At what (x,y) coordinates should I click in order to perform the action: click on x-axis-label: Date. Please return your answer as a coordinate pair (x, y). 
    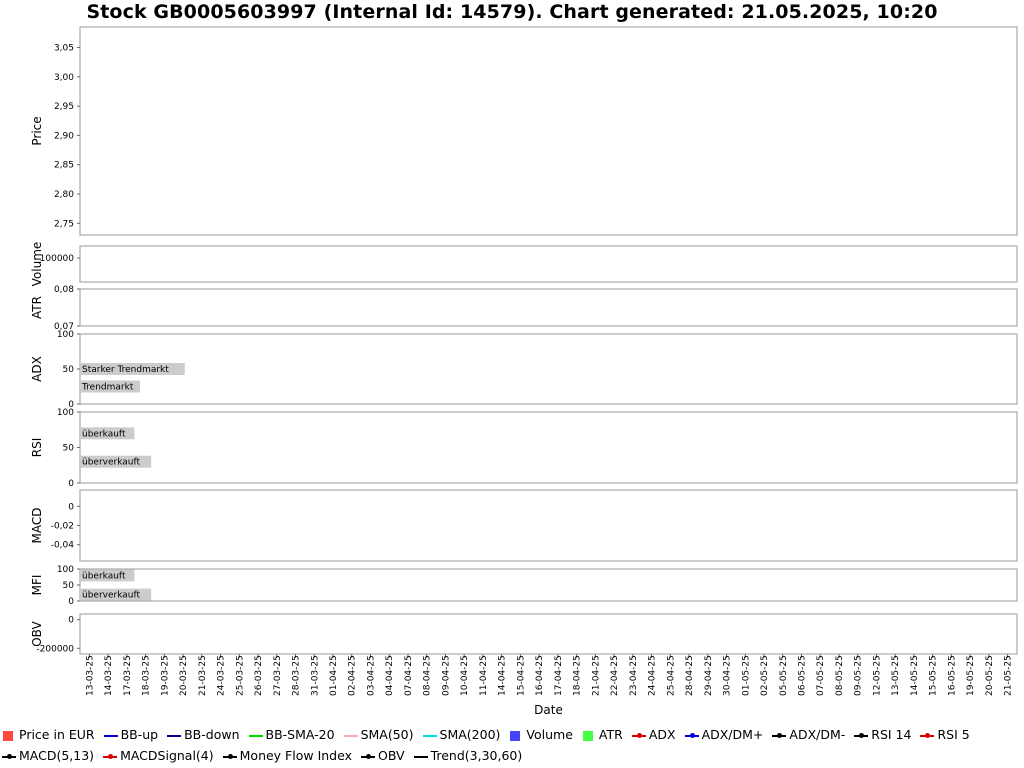
    Looking at the image, I should click on (548, 710).